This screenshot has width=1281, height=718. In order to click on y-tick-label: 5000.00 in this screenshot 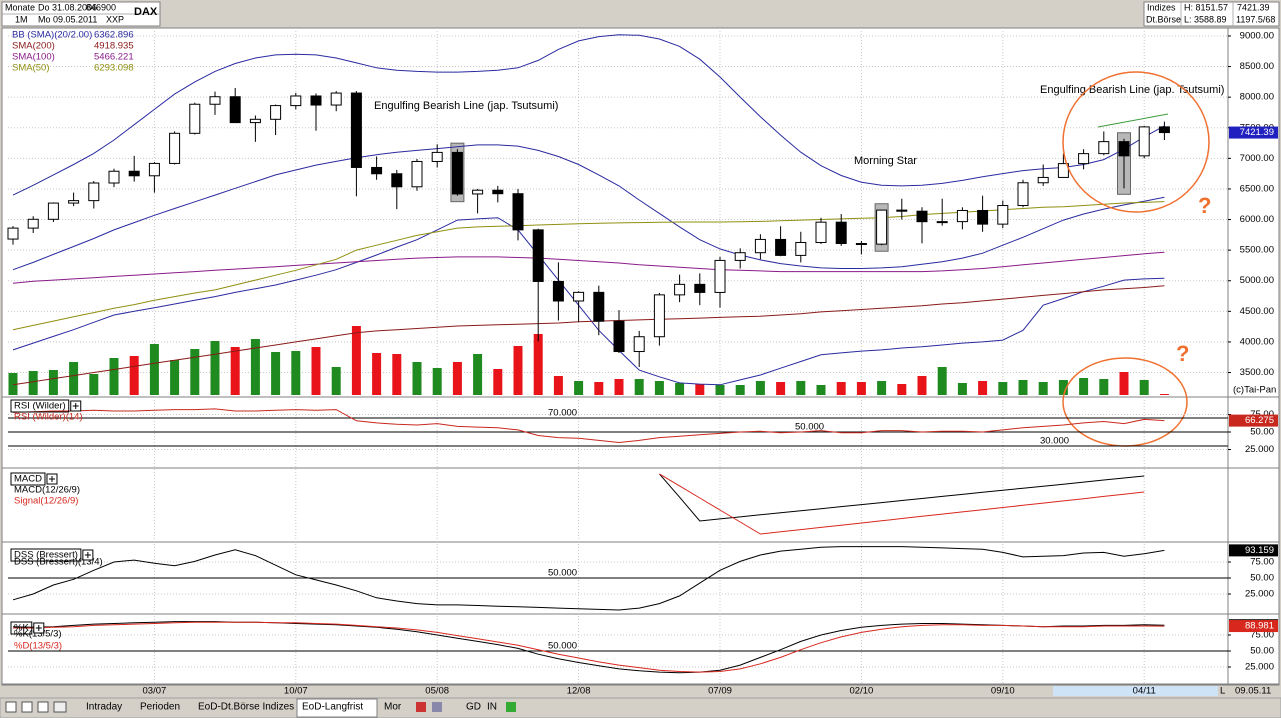, I will do `click(1257, 280)`.